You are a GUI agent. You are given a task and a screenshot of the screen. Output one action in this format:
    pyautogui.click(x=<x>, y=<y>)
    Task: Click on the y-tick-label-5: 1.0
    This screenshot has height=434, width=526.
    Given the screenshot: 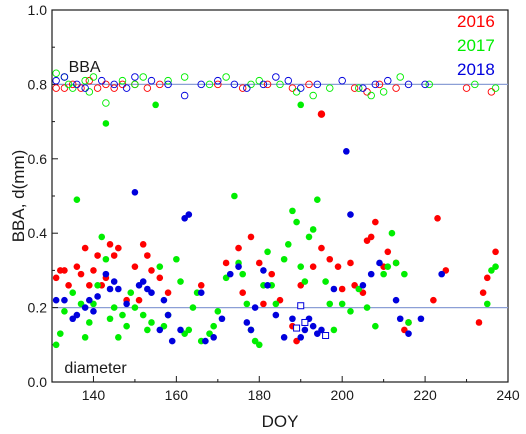 What is the action you would take?
    pyautogui.click(x=38, y=10)
    